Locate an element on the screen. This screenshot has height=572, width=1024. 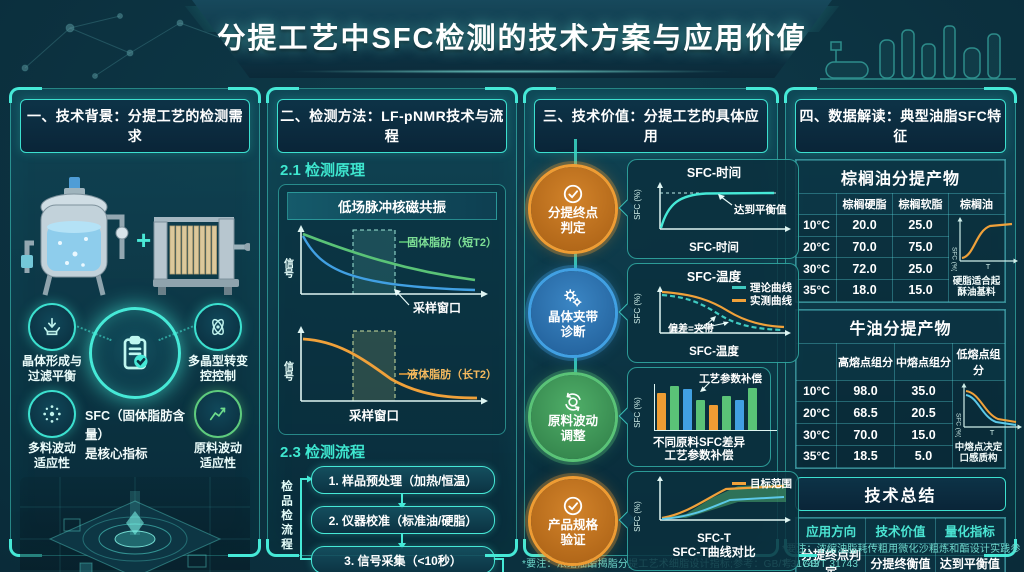
panel2-header: 二、检测方法：LF-pNMR技术与流程 is located at coordinates (392, 126).